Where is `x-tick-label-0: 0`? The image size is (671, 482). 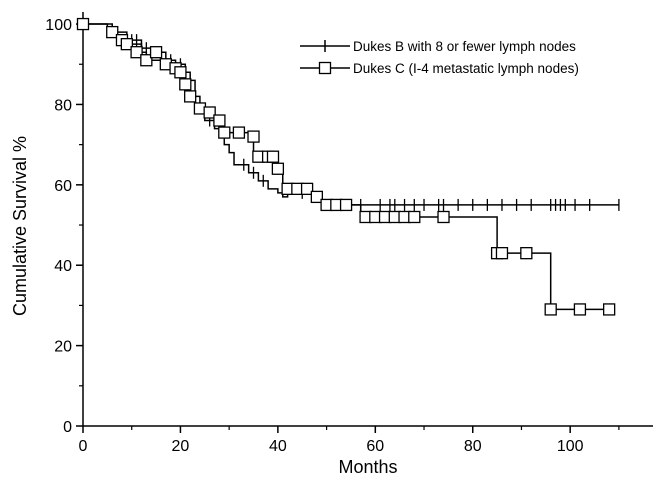
x-tick-label-0: 0 is located at coordinates (83, 446).